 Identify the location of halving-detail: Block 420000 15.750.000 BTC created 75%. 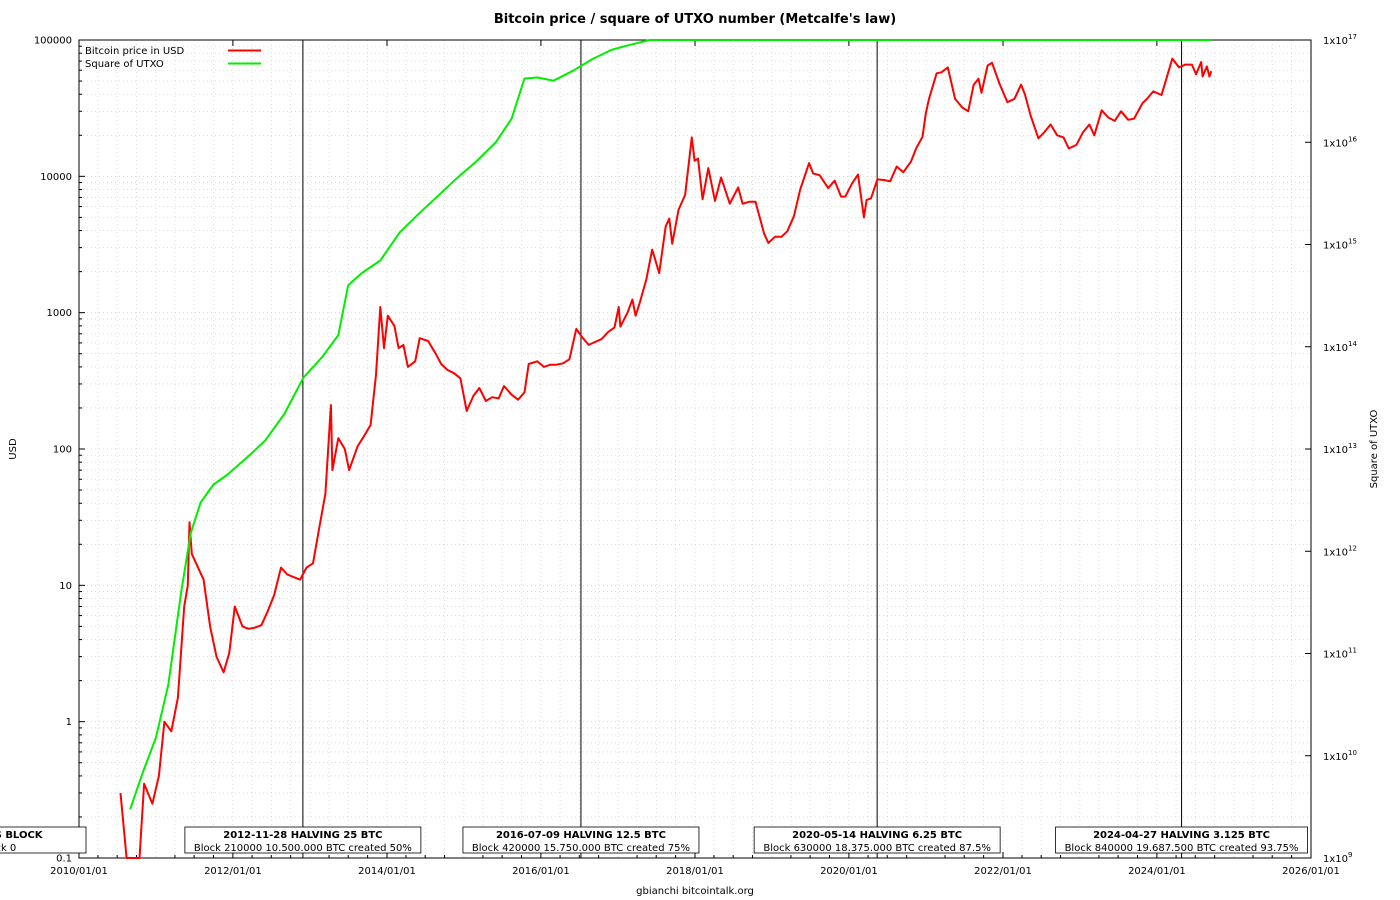
(581, 848).